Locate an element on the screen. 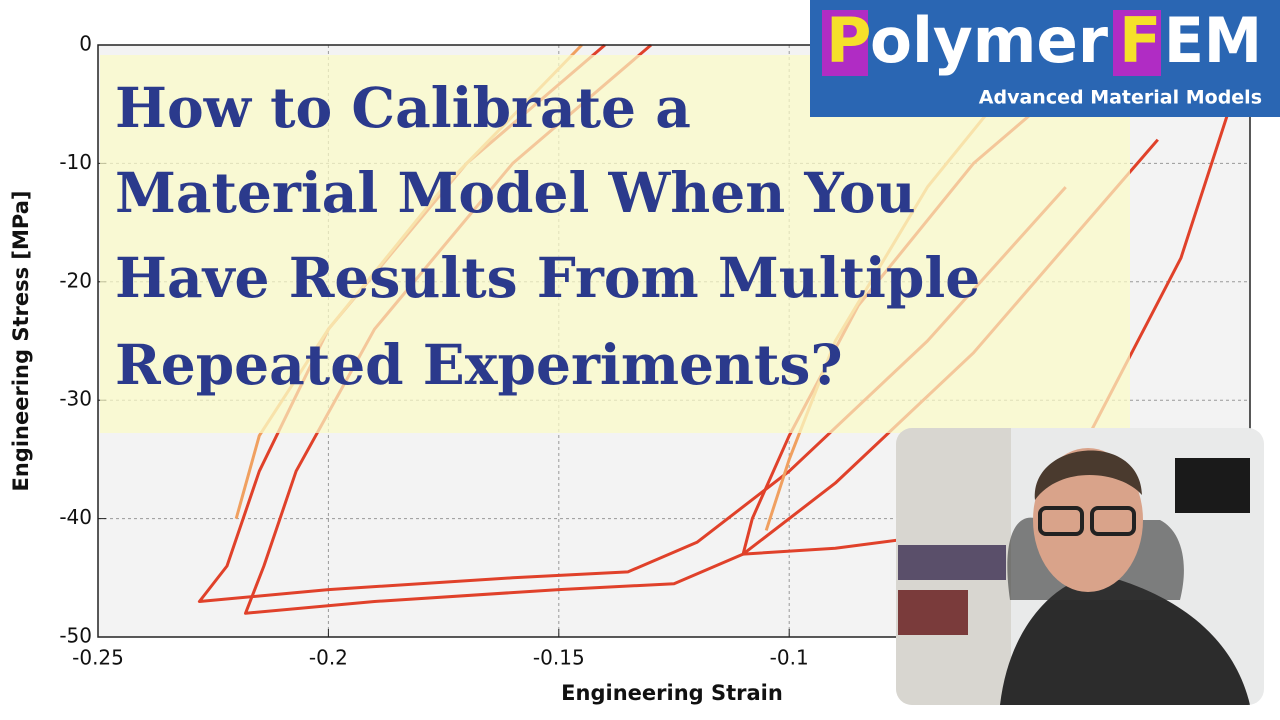 This screenshot has height=720, width=1280. person-head is located at coordinates (1088, 520).